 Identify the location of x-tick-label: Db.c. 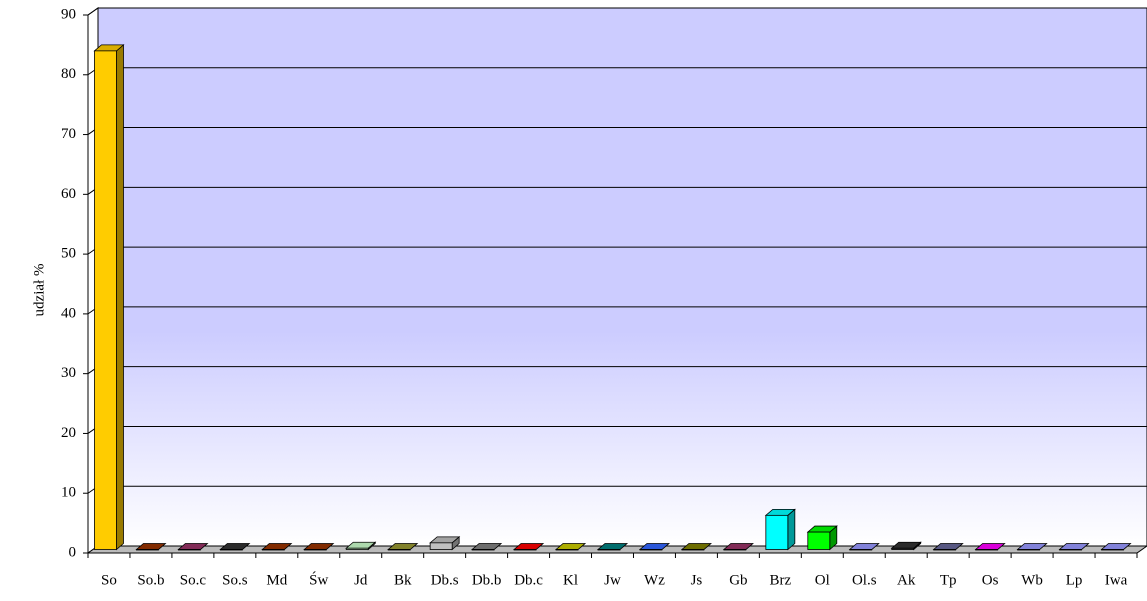
(528, 580).